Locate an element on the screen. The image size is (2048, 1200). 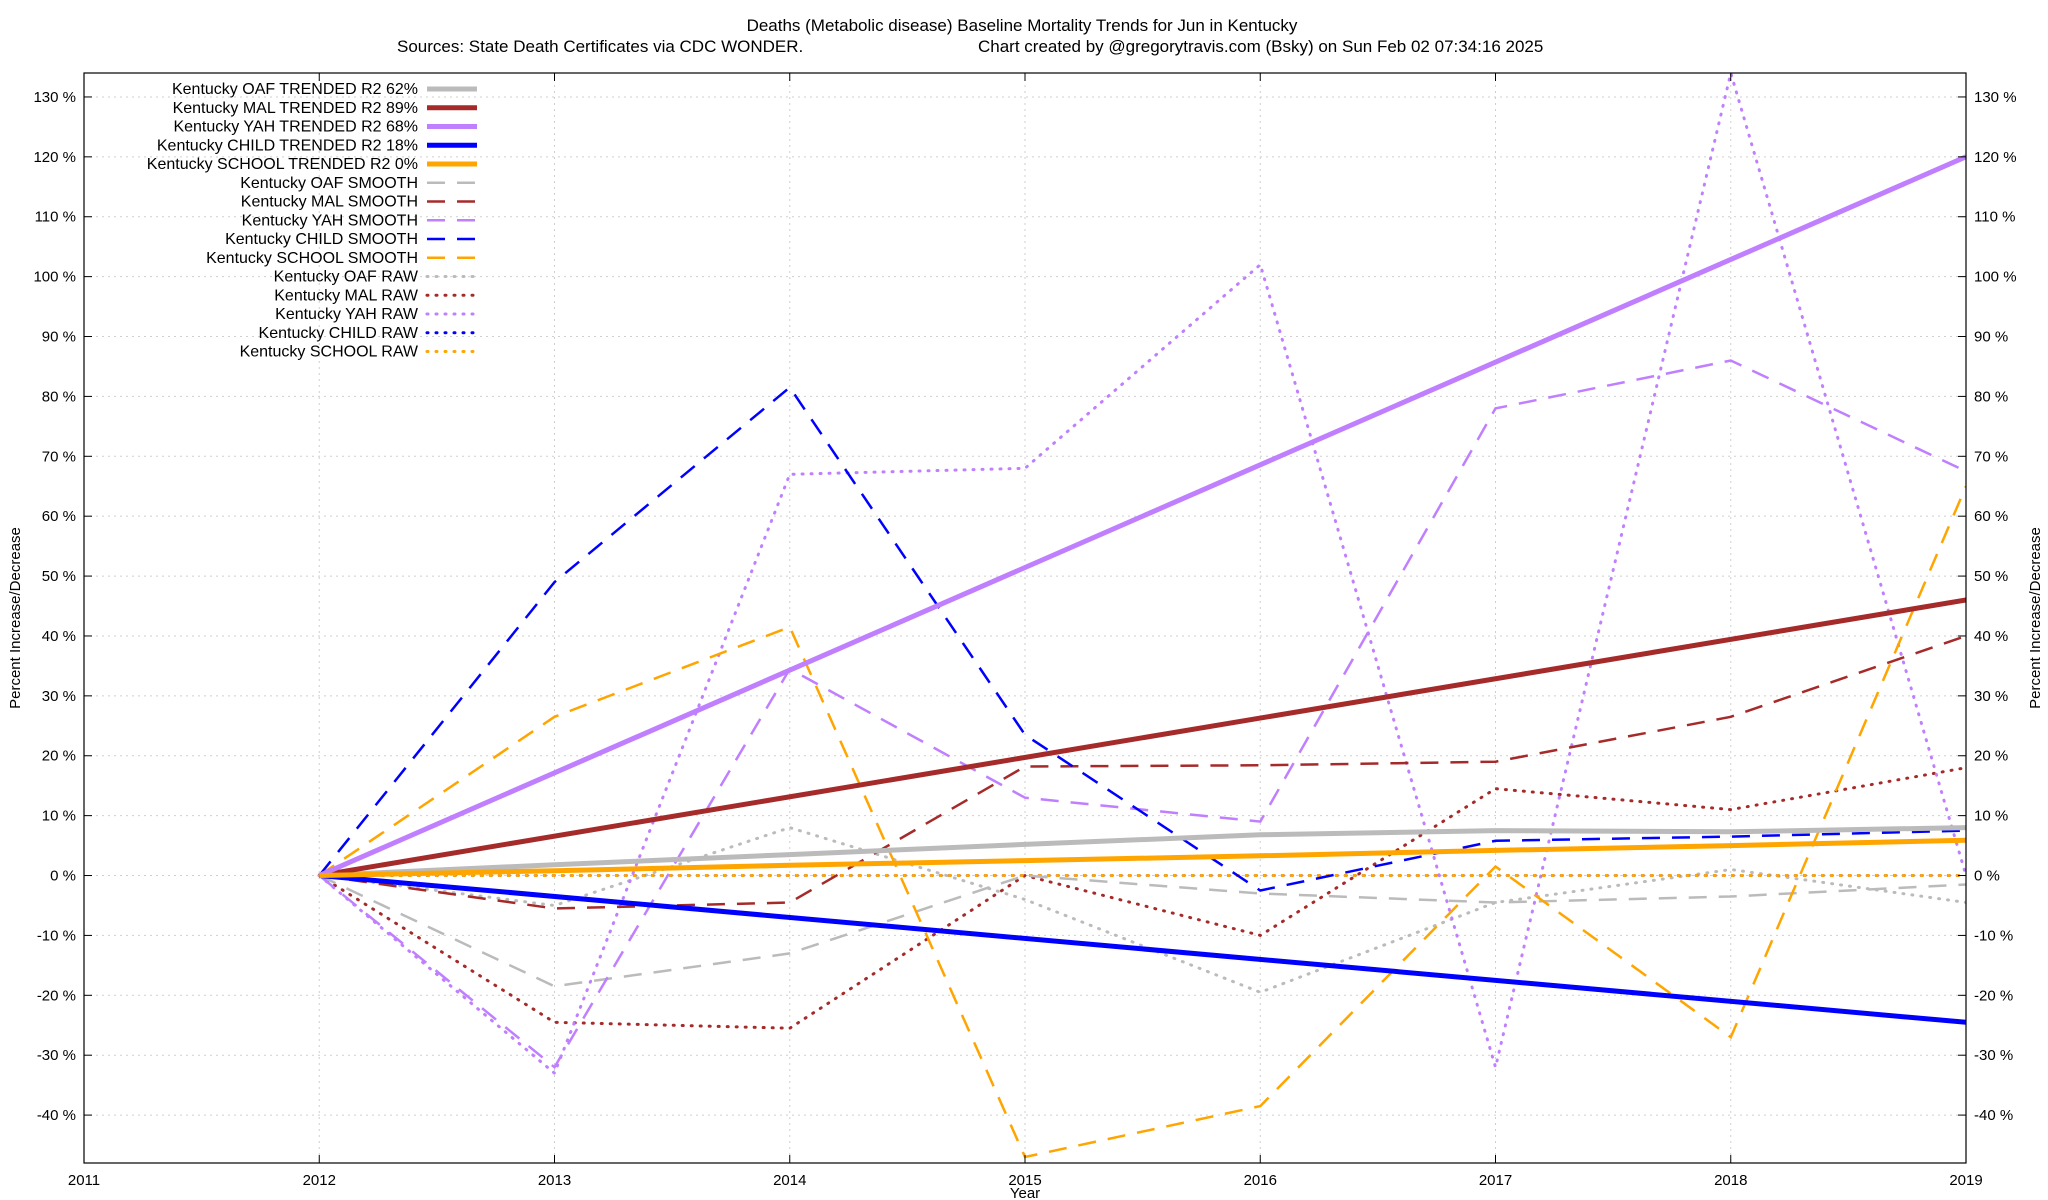
y-tick-label-left: 50 % is located at coordinates (59, 576).